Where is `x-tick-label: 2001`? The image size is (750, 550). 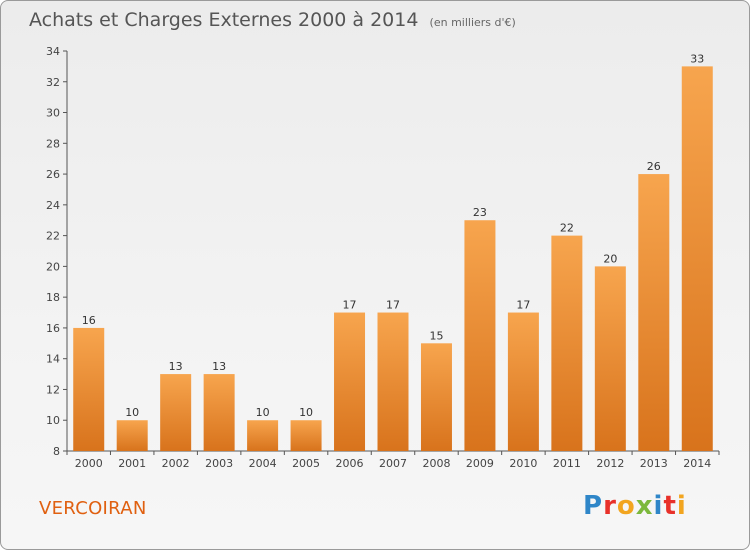
x-tick-label: 2001 is located at coordinates (132, 463).